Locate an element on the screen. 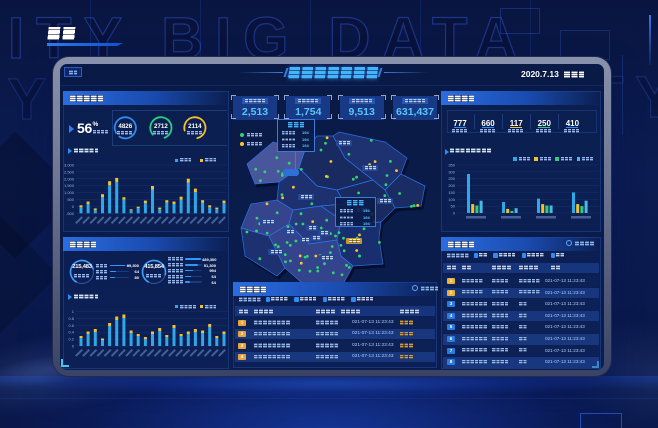 Image resolution: width=658 pixels, height=428 pixels. svg-text: 0.8 is located at coordinates (71, 317).